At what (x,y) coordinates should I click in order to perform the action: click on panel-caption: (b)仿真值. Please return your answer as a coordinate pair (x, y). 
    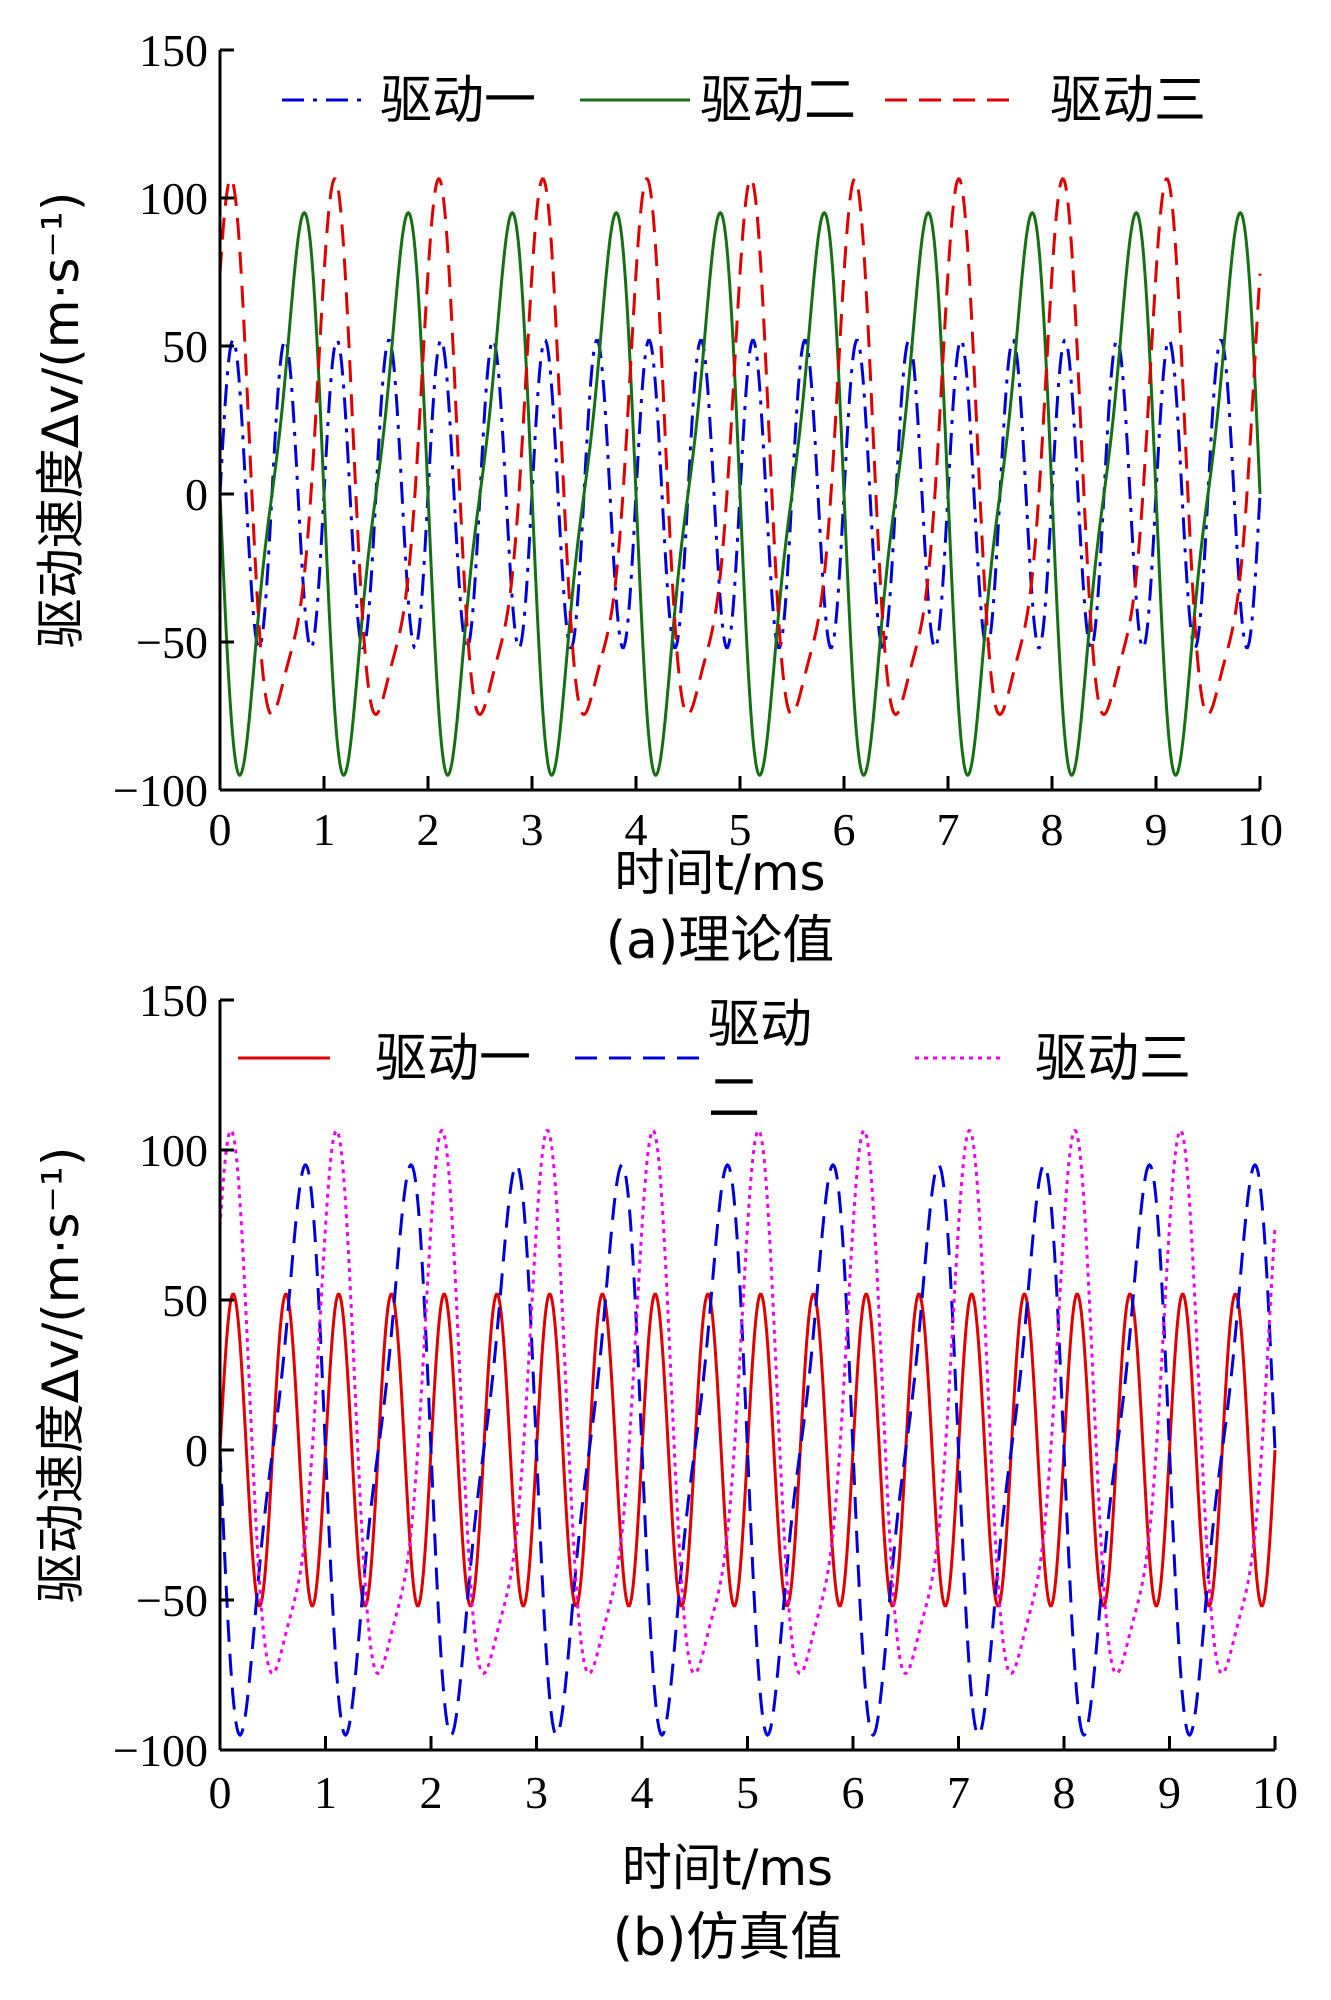
    Looking at the image, I should click on (728, 1938).